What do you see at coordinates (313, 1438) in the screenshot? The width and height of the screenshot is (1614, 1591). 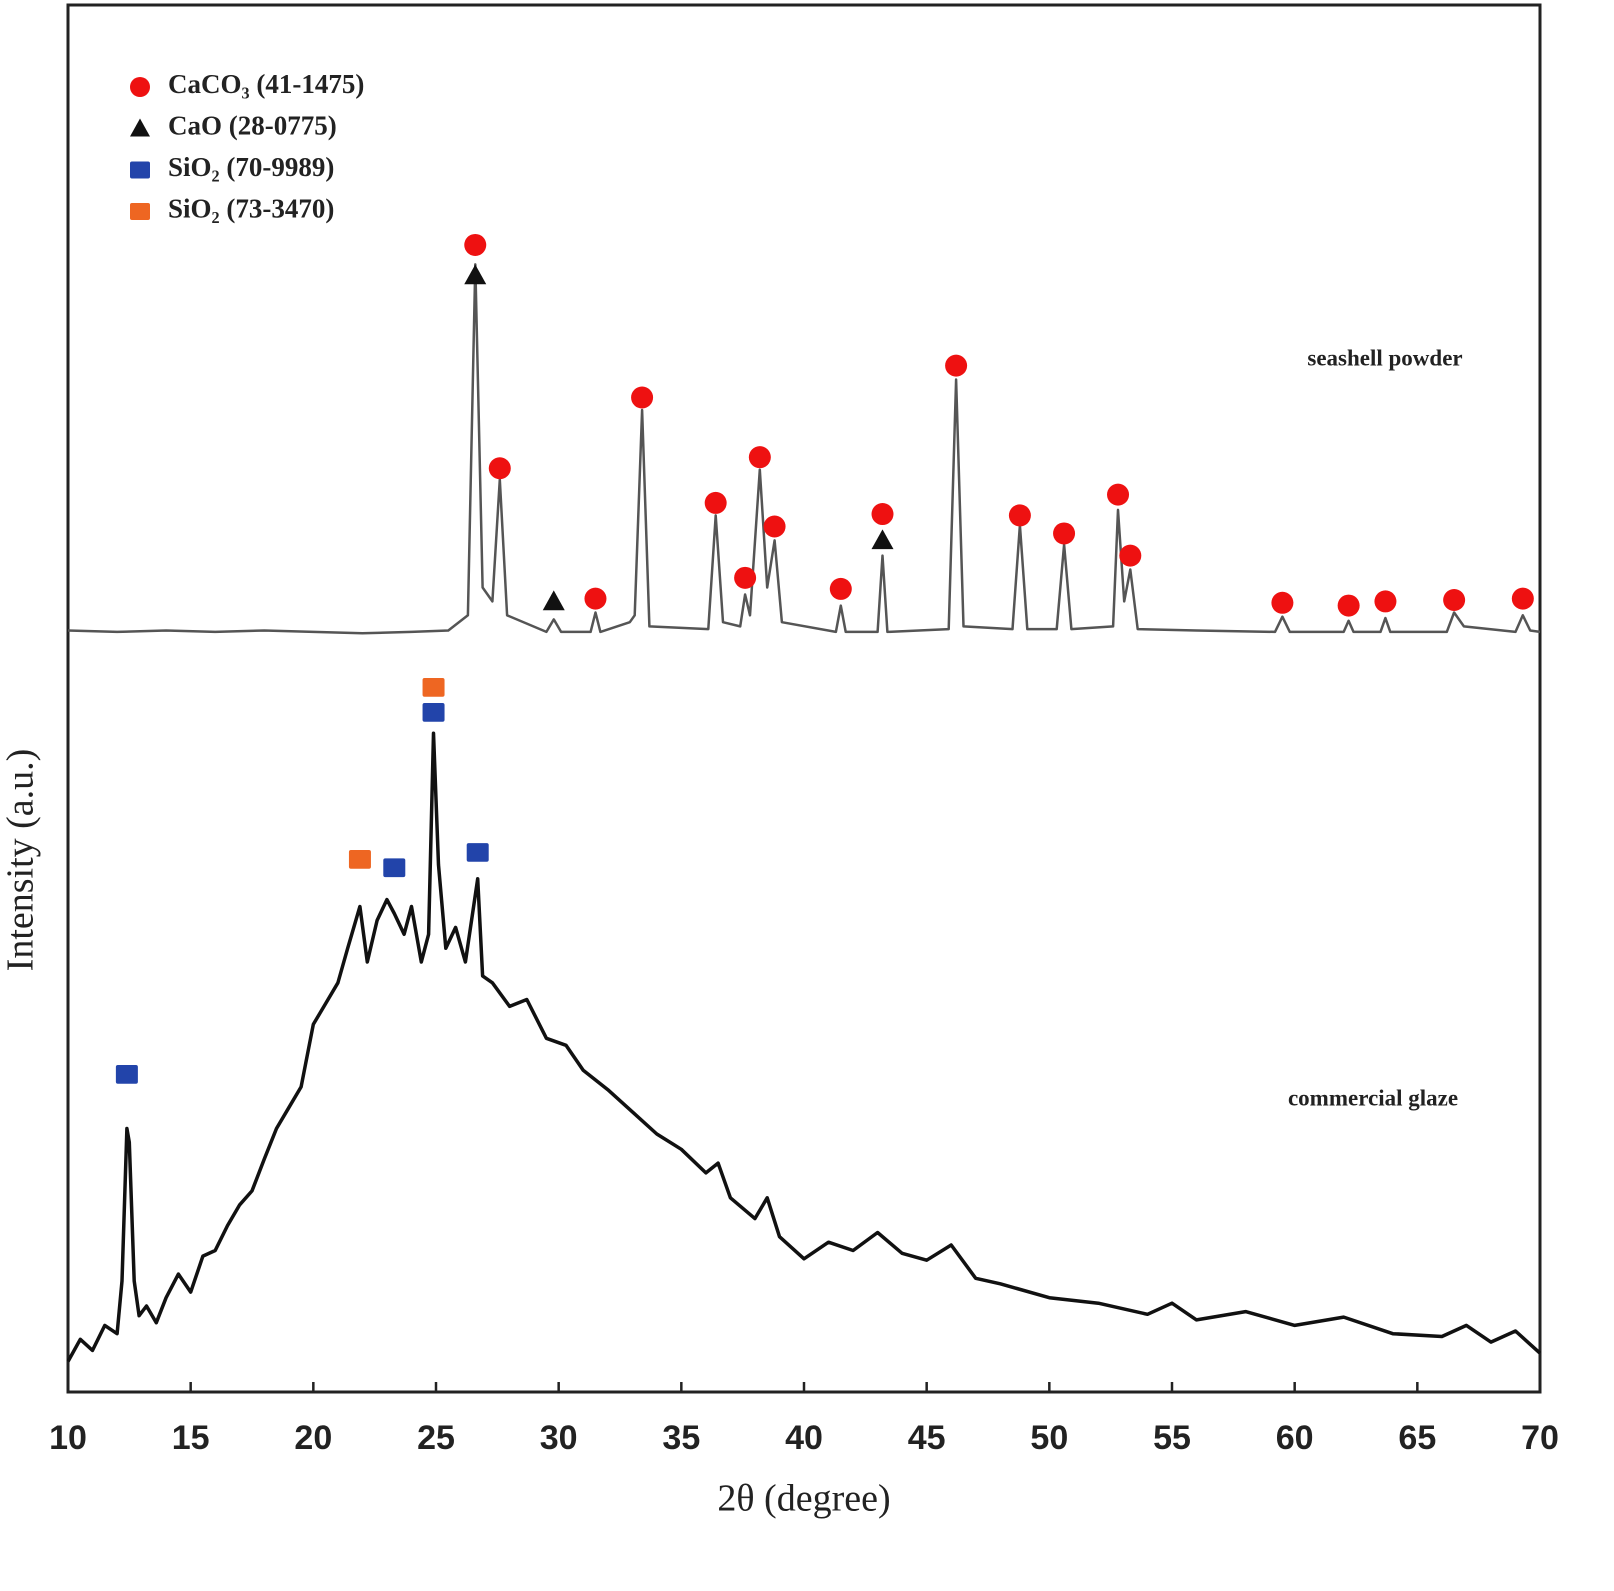 I see `x-tick-label: 20` at bounding box center [313, 1438].